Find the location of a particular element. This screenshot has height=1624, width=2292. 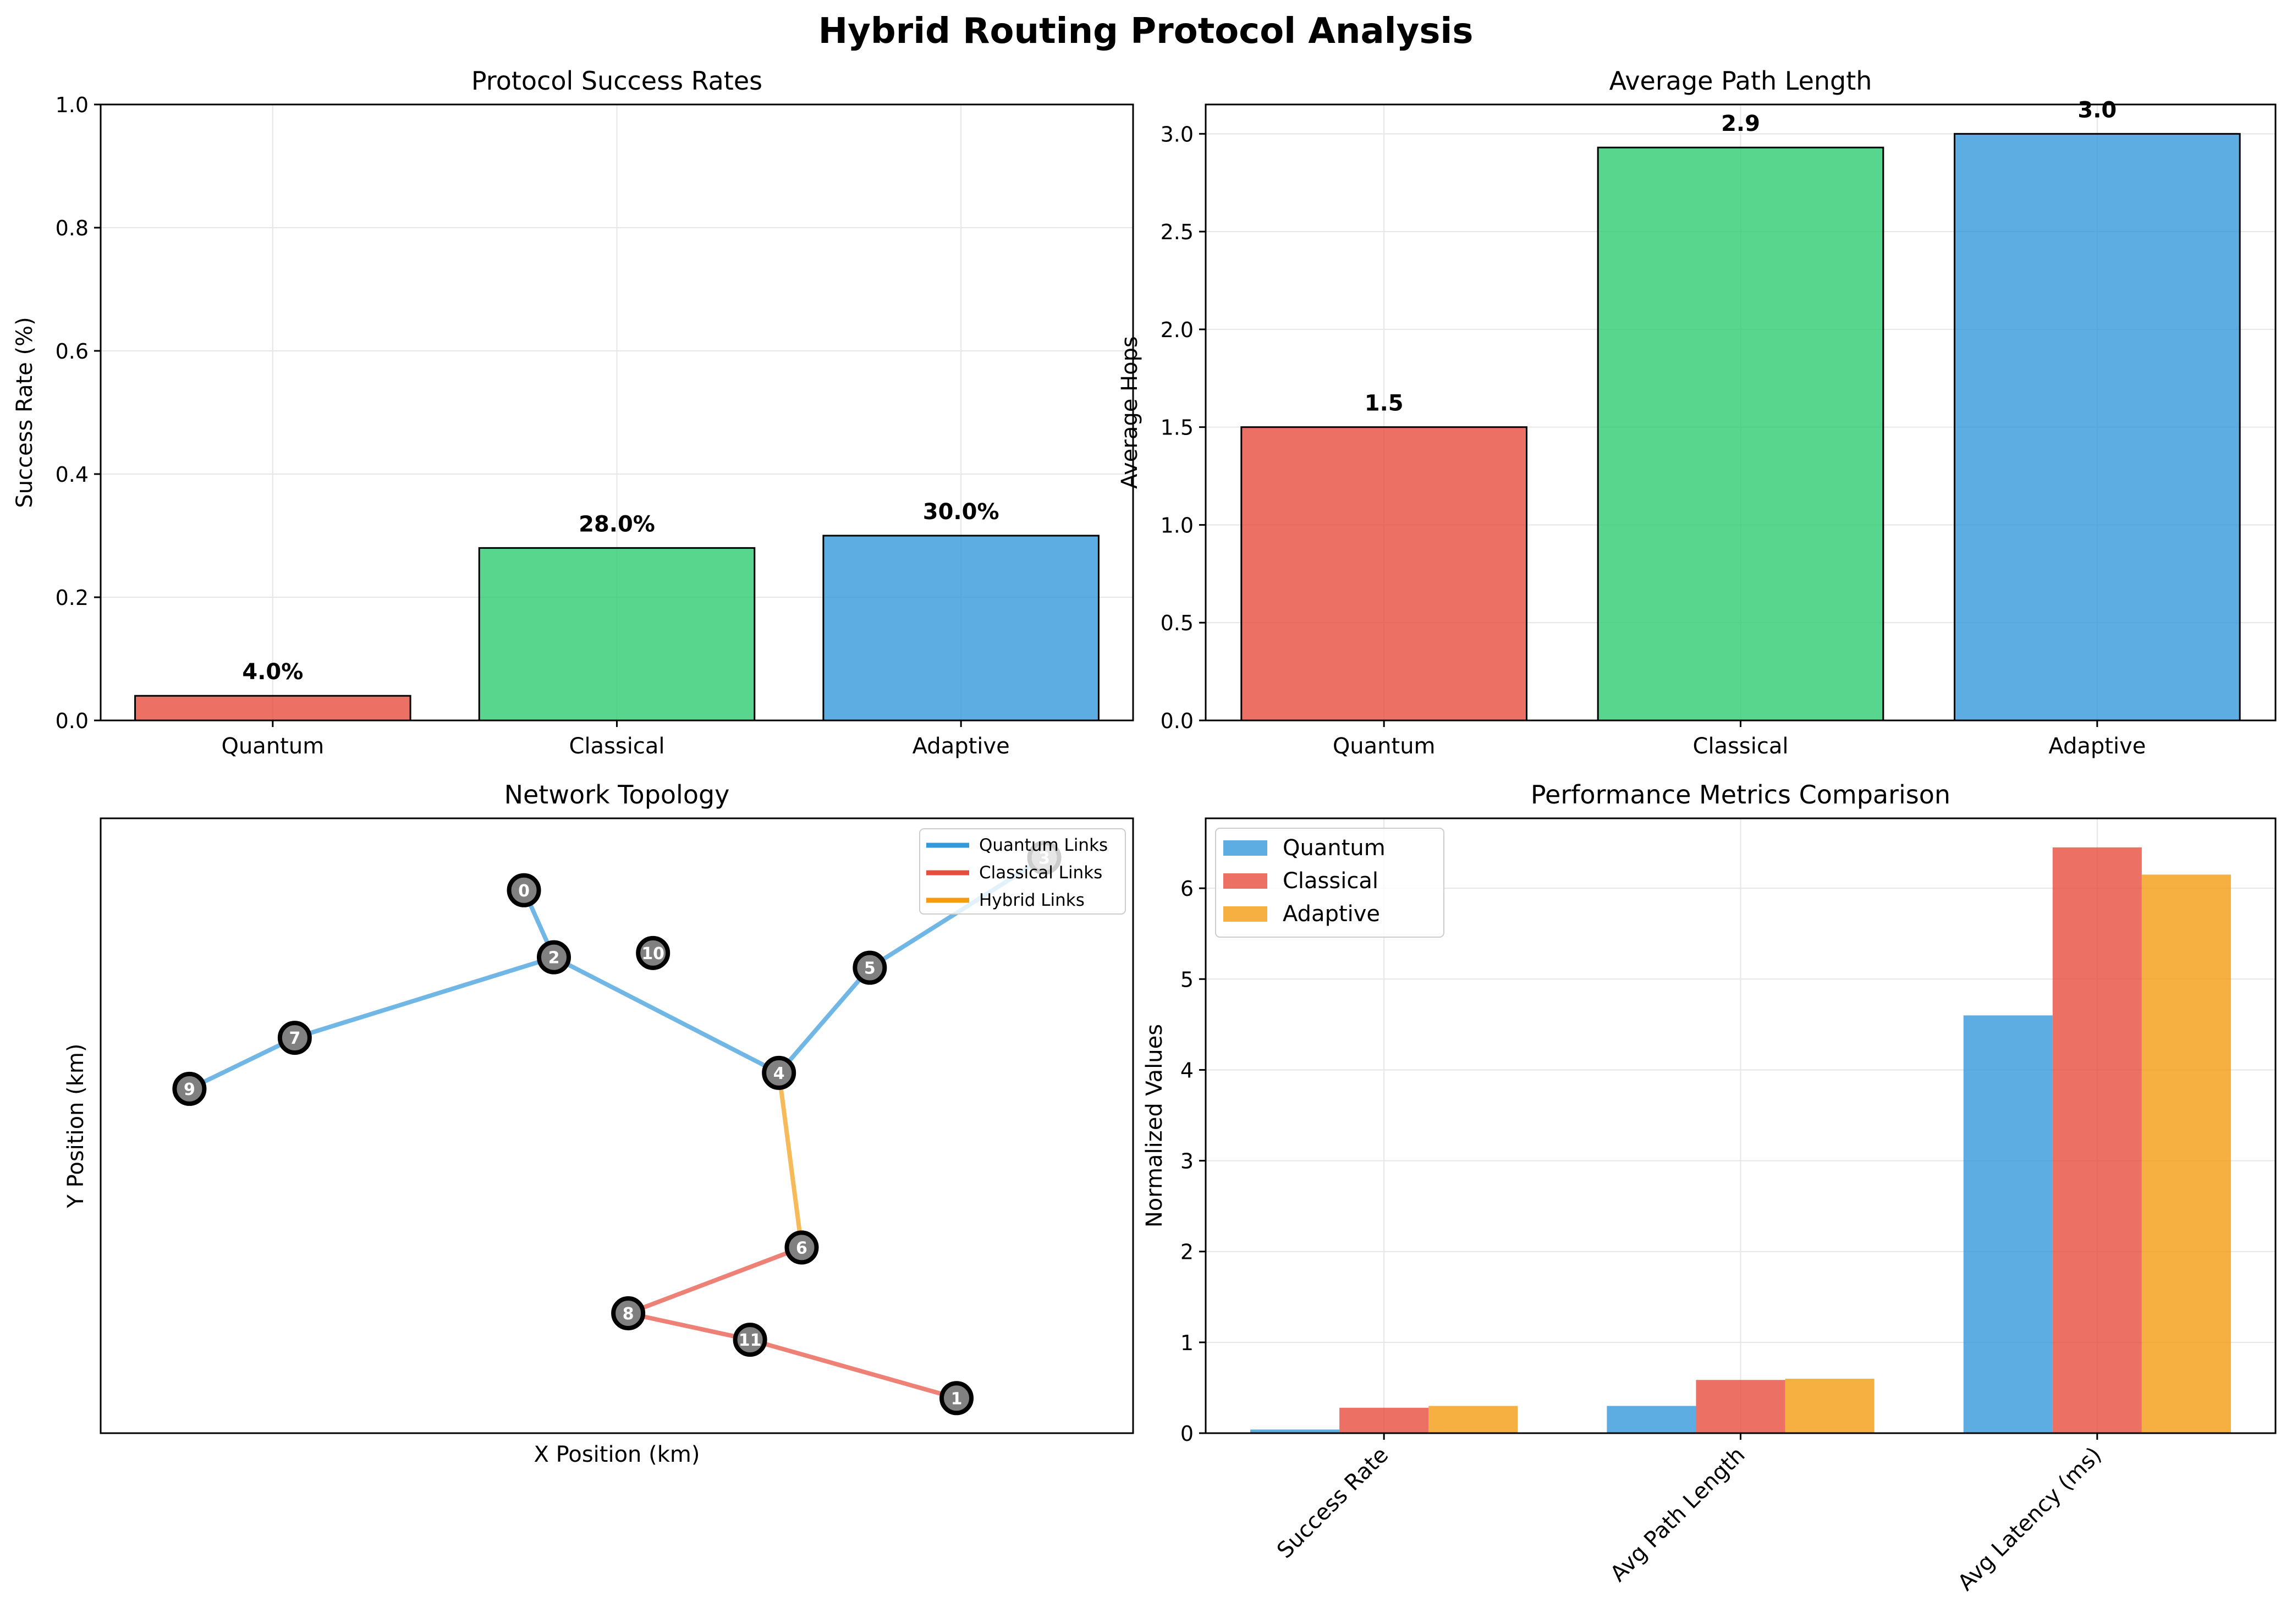

data-label: 28.0% is located at coordinates (617, 524).